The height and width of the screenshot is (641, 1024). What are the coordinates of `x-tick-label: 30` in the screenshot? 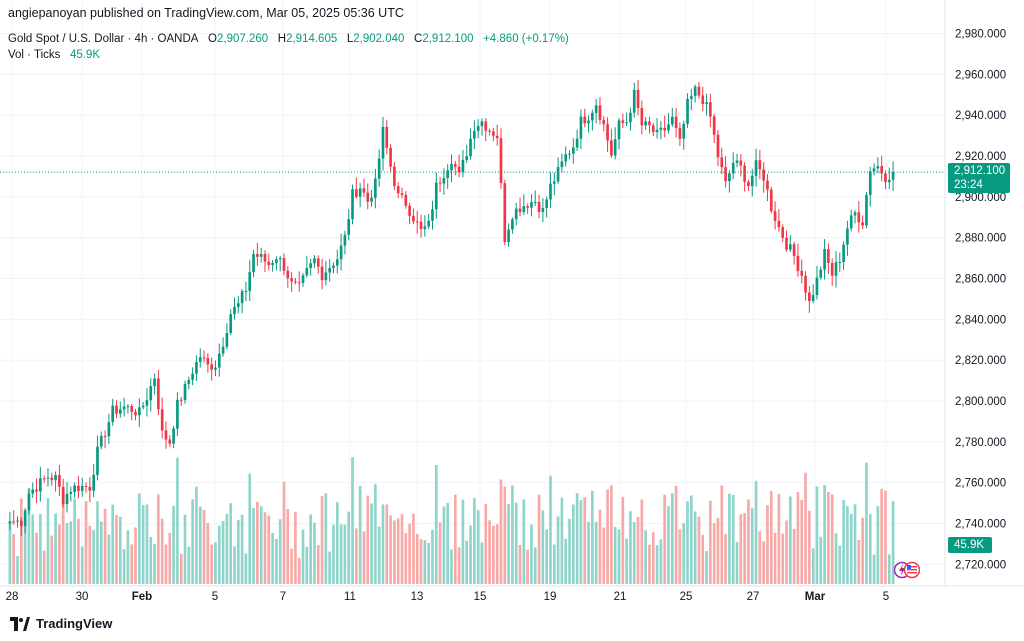 It's located at (82, 597).